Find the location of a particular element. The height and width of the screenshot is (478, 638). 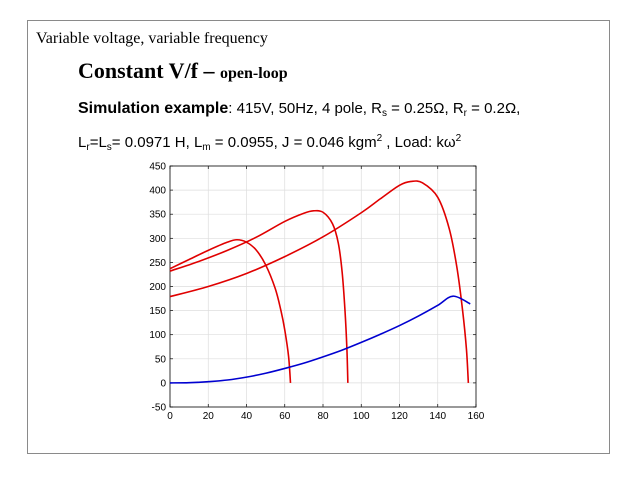

lr-subscript: r is located at coordinates (88, 147).